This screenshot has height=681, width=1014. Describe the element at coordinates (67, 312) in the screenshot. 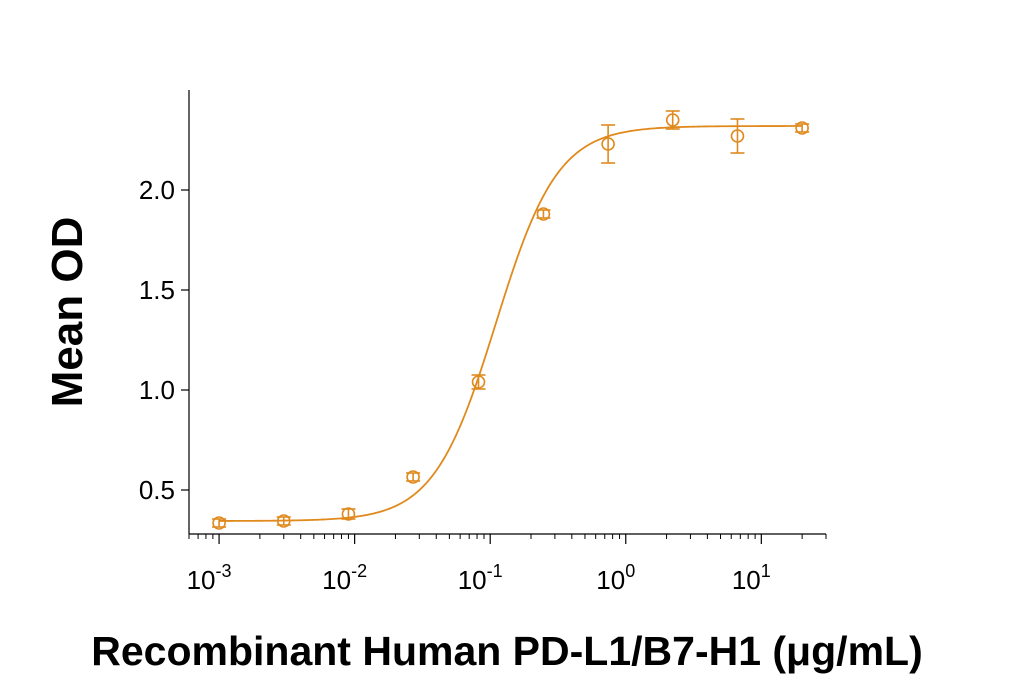

I see `y-axis-title: Mean OD` at that location.